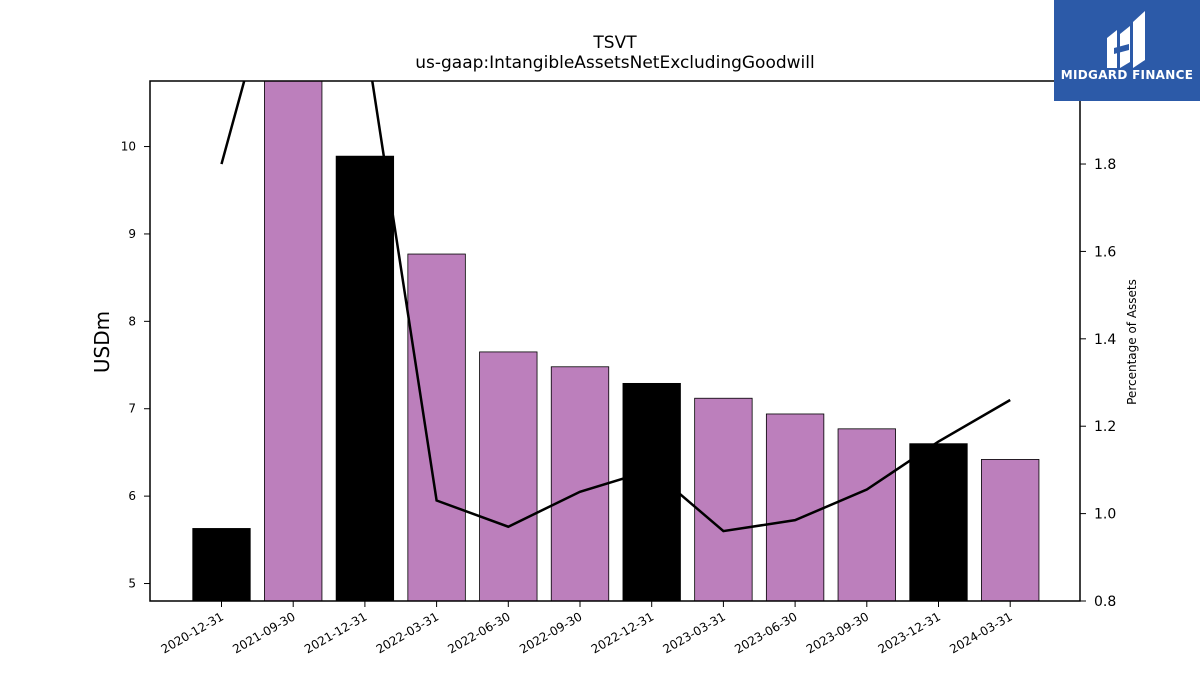 The width and height of the screenshot is (1200, 675). I want to click on y2-tick-label: 0.8, so click(1105, 602).